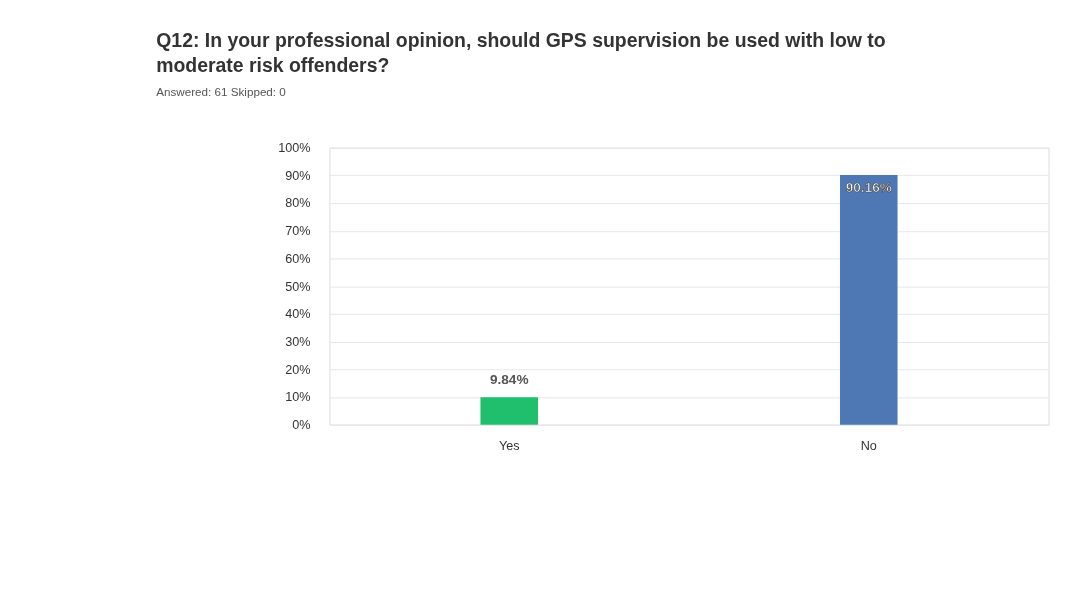 The width and height of the screenshot is (1068, 608). Describe the element at coordinates (298, 314) in the screenshot. I see `y-tick-label: 40%` at that location.